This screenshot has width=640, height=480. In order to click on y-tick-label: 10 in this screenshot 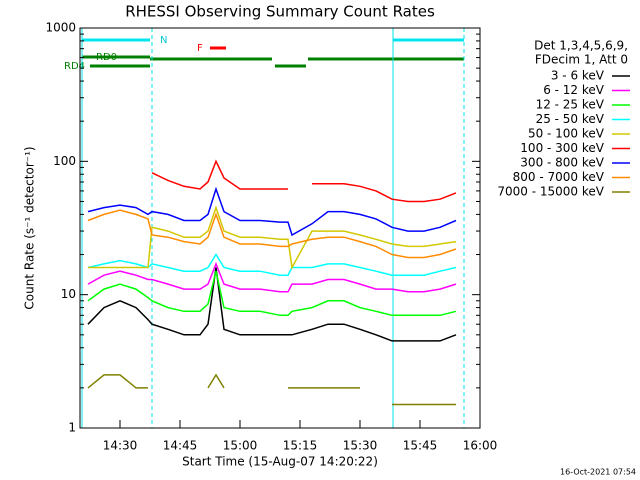, I will do `click(68, 294)`.